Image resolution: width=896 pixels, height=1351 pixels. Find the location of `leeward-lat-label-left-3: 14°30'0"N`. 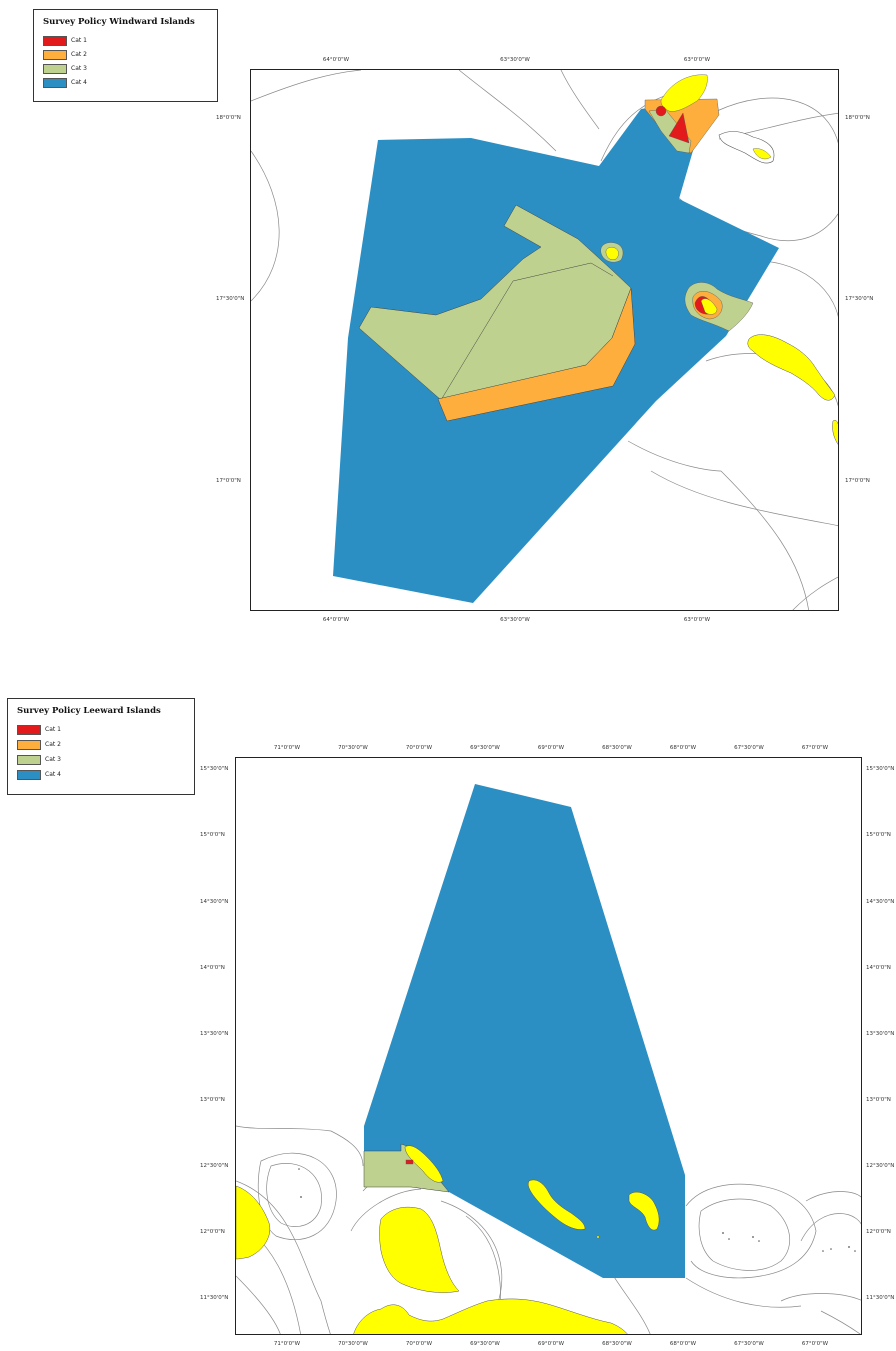

leeward-lat-label-left-3: 14°30'0"N is located at coordinates (214, 902).